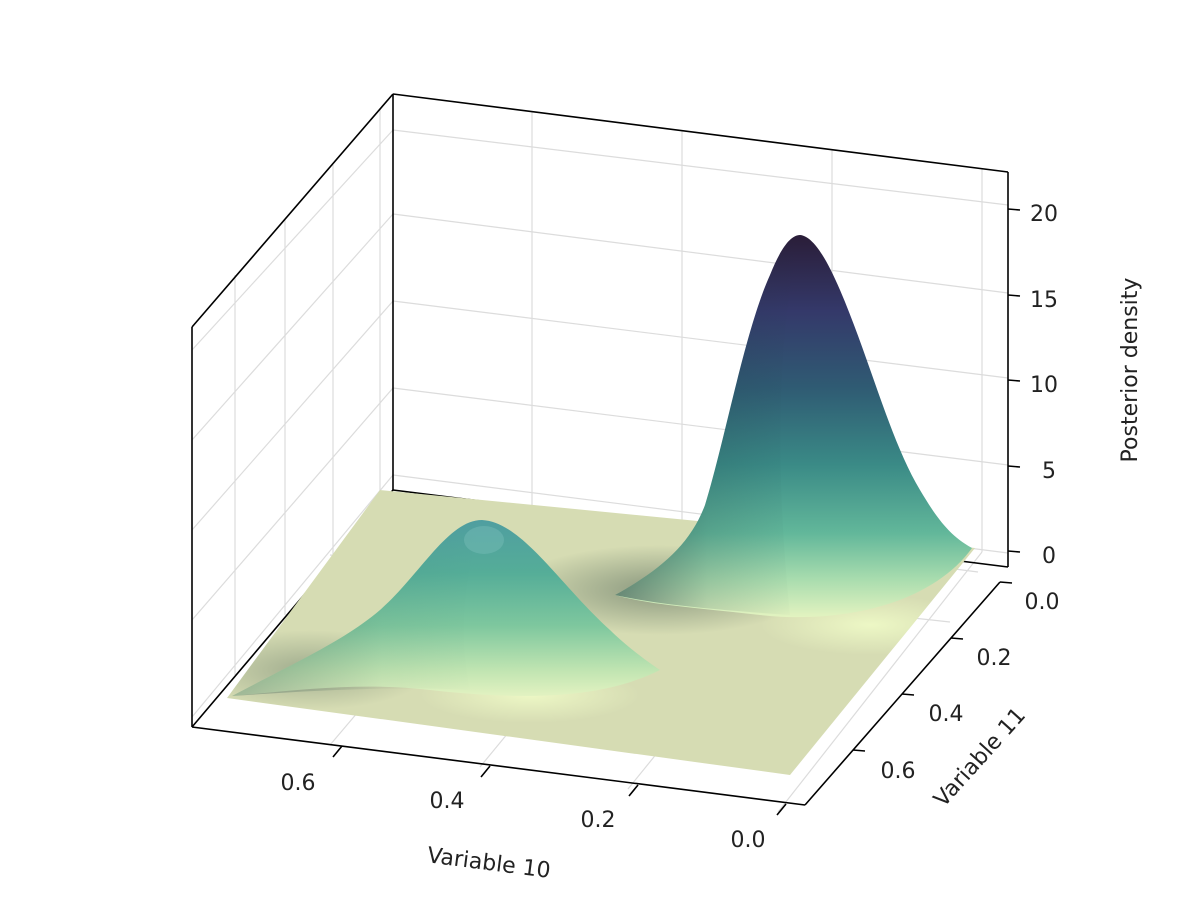  What do you see at coordinates (1044, 214) in the screenshot?
I see `z-tick-label: 20` at bounding box center [1044, 214].